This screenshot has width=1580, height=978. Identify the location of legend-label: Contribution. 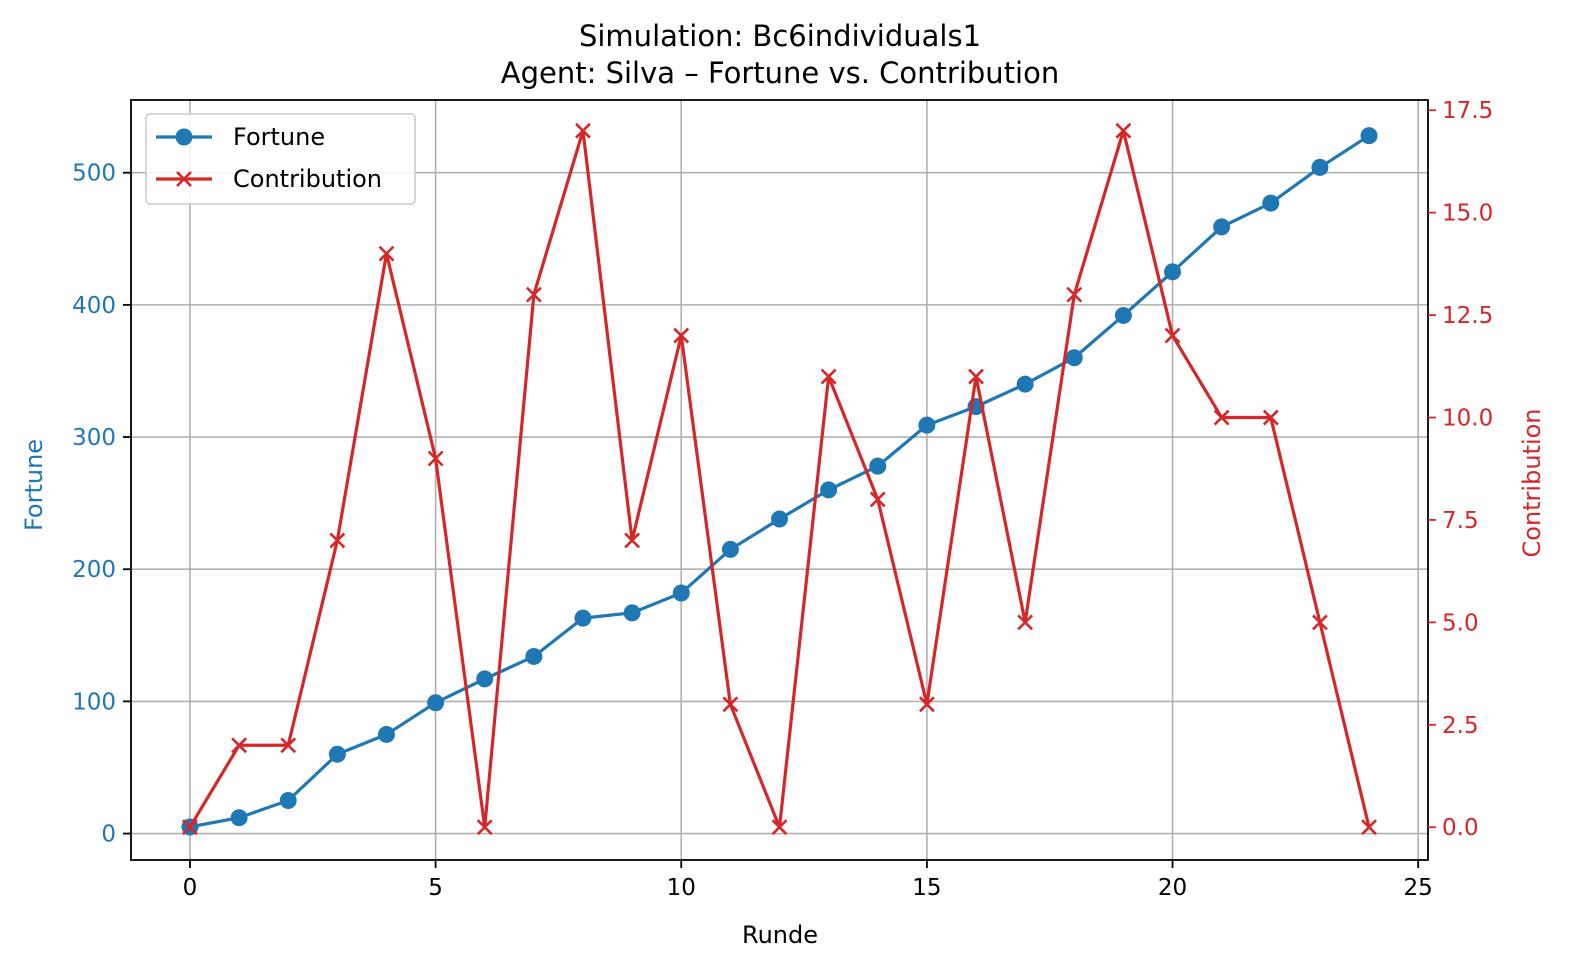
(307, 179).